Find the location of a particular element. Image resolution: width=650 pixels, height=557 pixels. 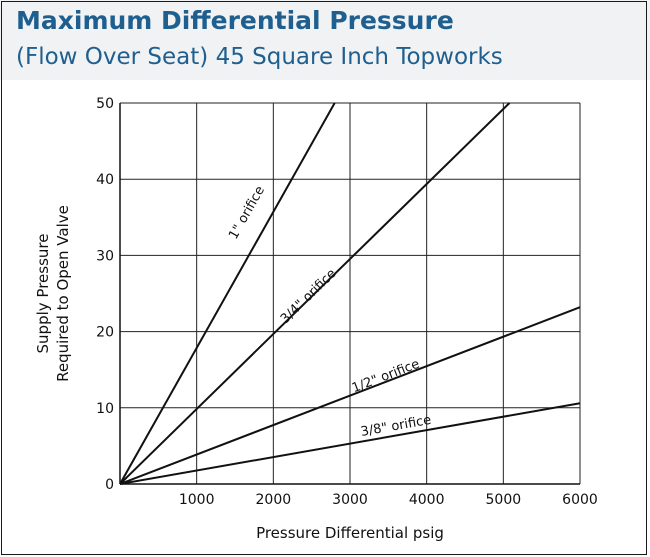

chart-subtitle: (Flow Over Seat) 45 Square Inch Topworks is located at coordinates (259, 57).